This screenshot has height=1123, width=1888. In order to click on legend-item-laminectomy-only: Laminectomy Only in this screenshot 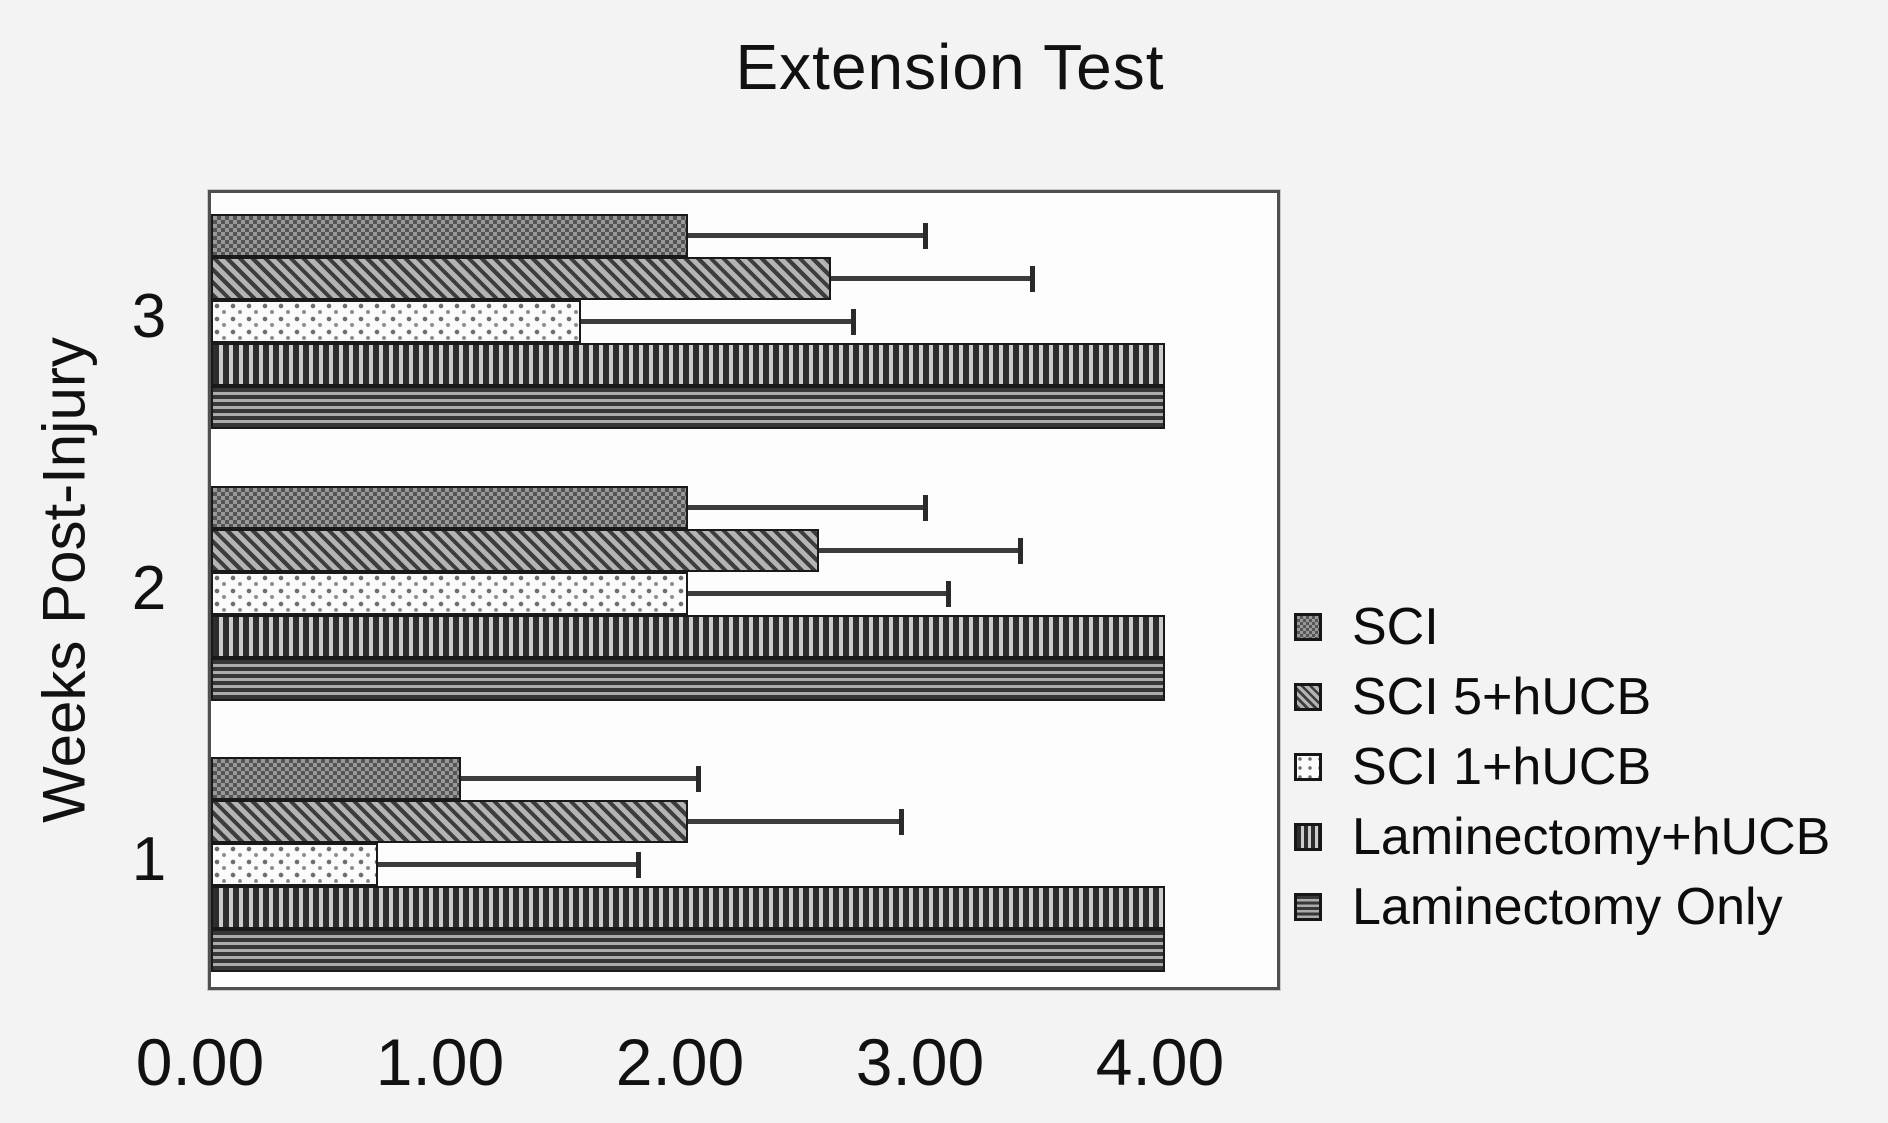, I will do `click(1562, 907)`.